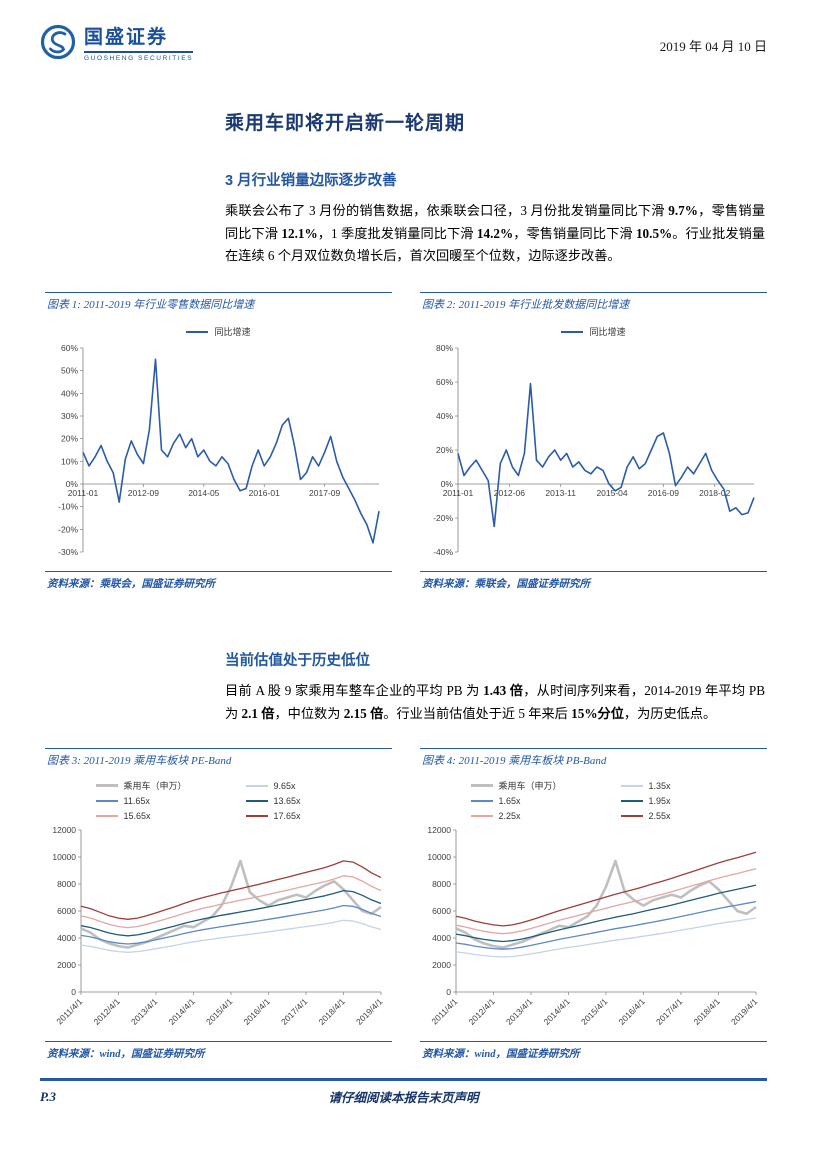 This screenshot has height=1170, width=827. I want to click on brand-name-english: GUOSHENG SECURITIES, so click(139, 58).